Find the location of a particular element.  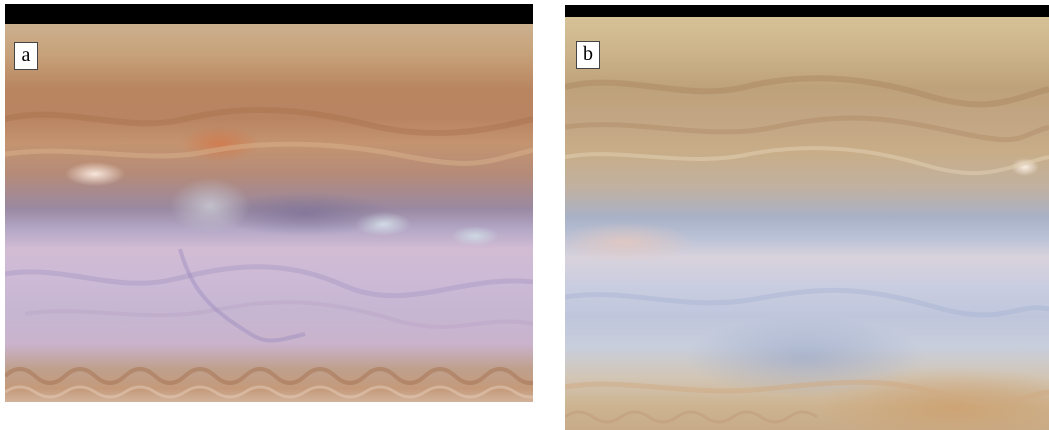

panel-label-a: a is located at coordinates (26, 56).